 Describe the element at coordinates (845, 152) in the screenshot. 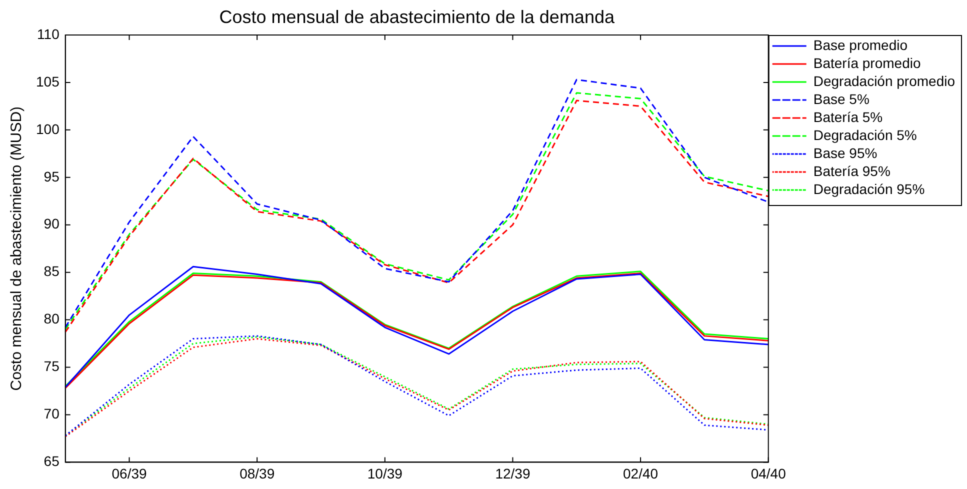

I see `legend-label: Base 95%` at that location.